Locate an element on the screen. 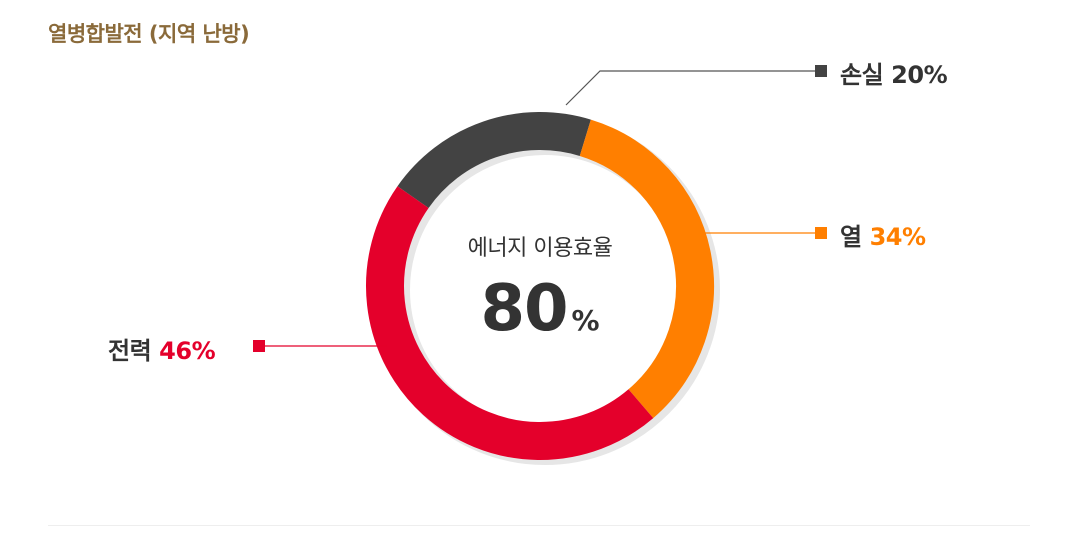  bottom-divider is located at coordinates (539, 525).